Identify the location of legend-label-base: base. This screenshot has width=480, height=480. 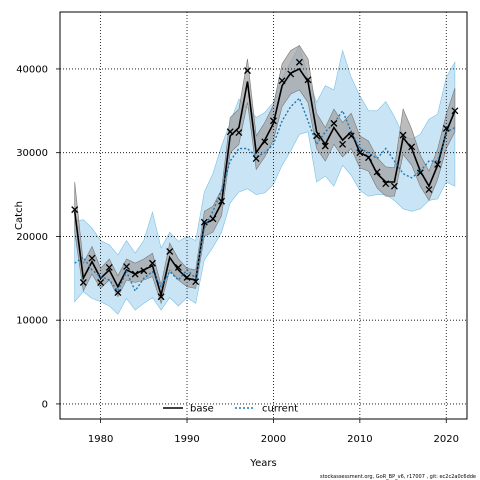
(202, 409).